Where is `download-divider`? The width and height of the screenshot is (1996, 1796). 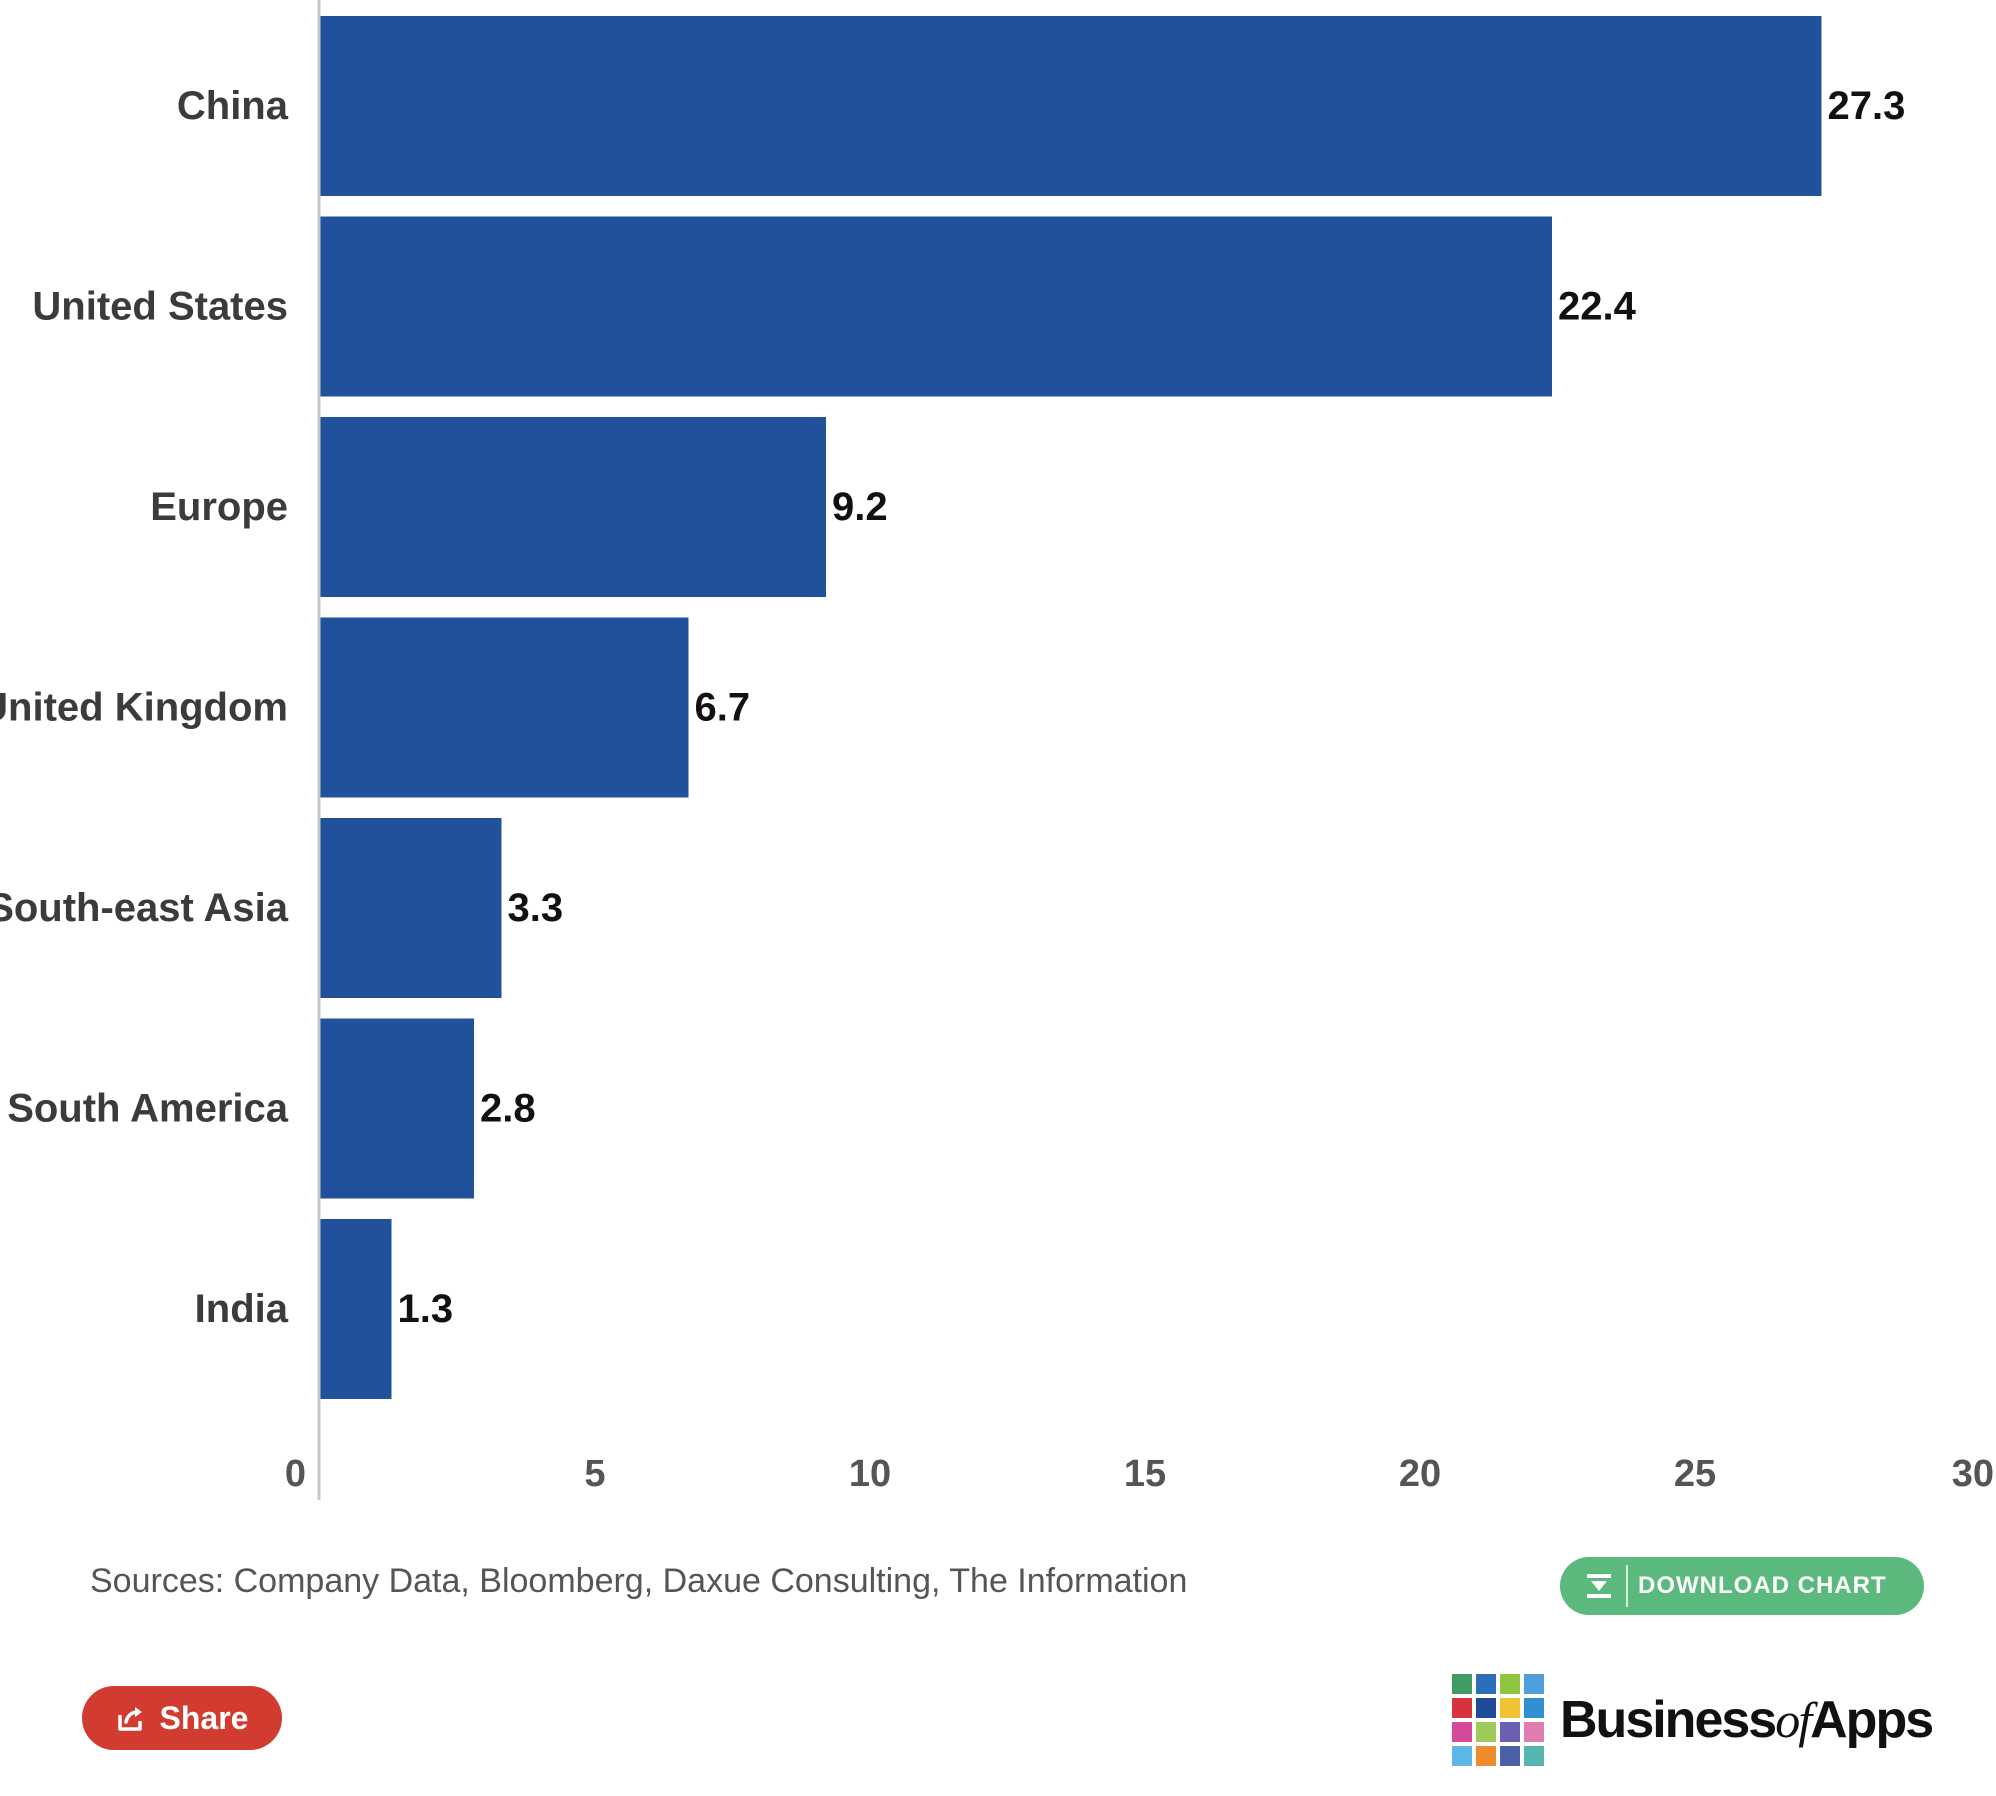
download-divider is located at coordinates (1627, 1586).